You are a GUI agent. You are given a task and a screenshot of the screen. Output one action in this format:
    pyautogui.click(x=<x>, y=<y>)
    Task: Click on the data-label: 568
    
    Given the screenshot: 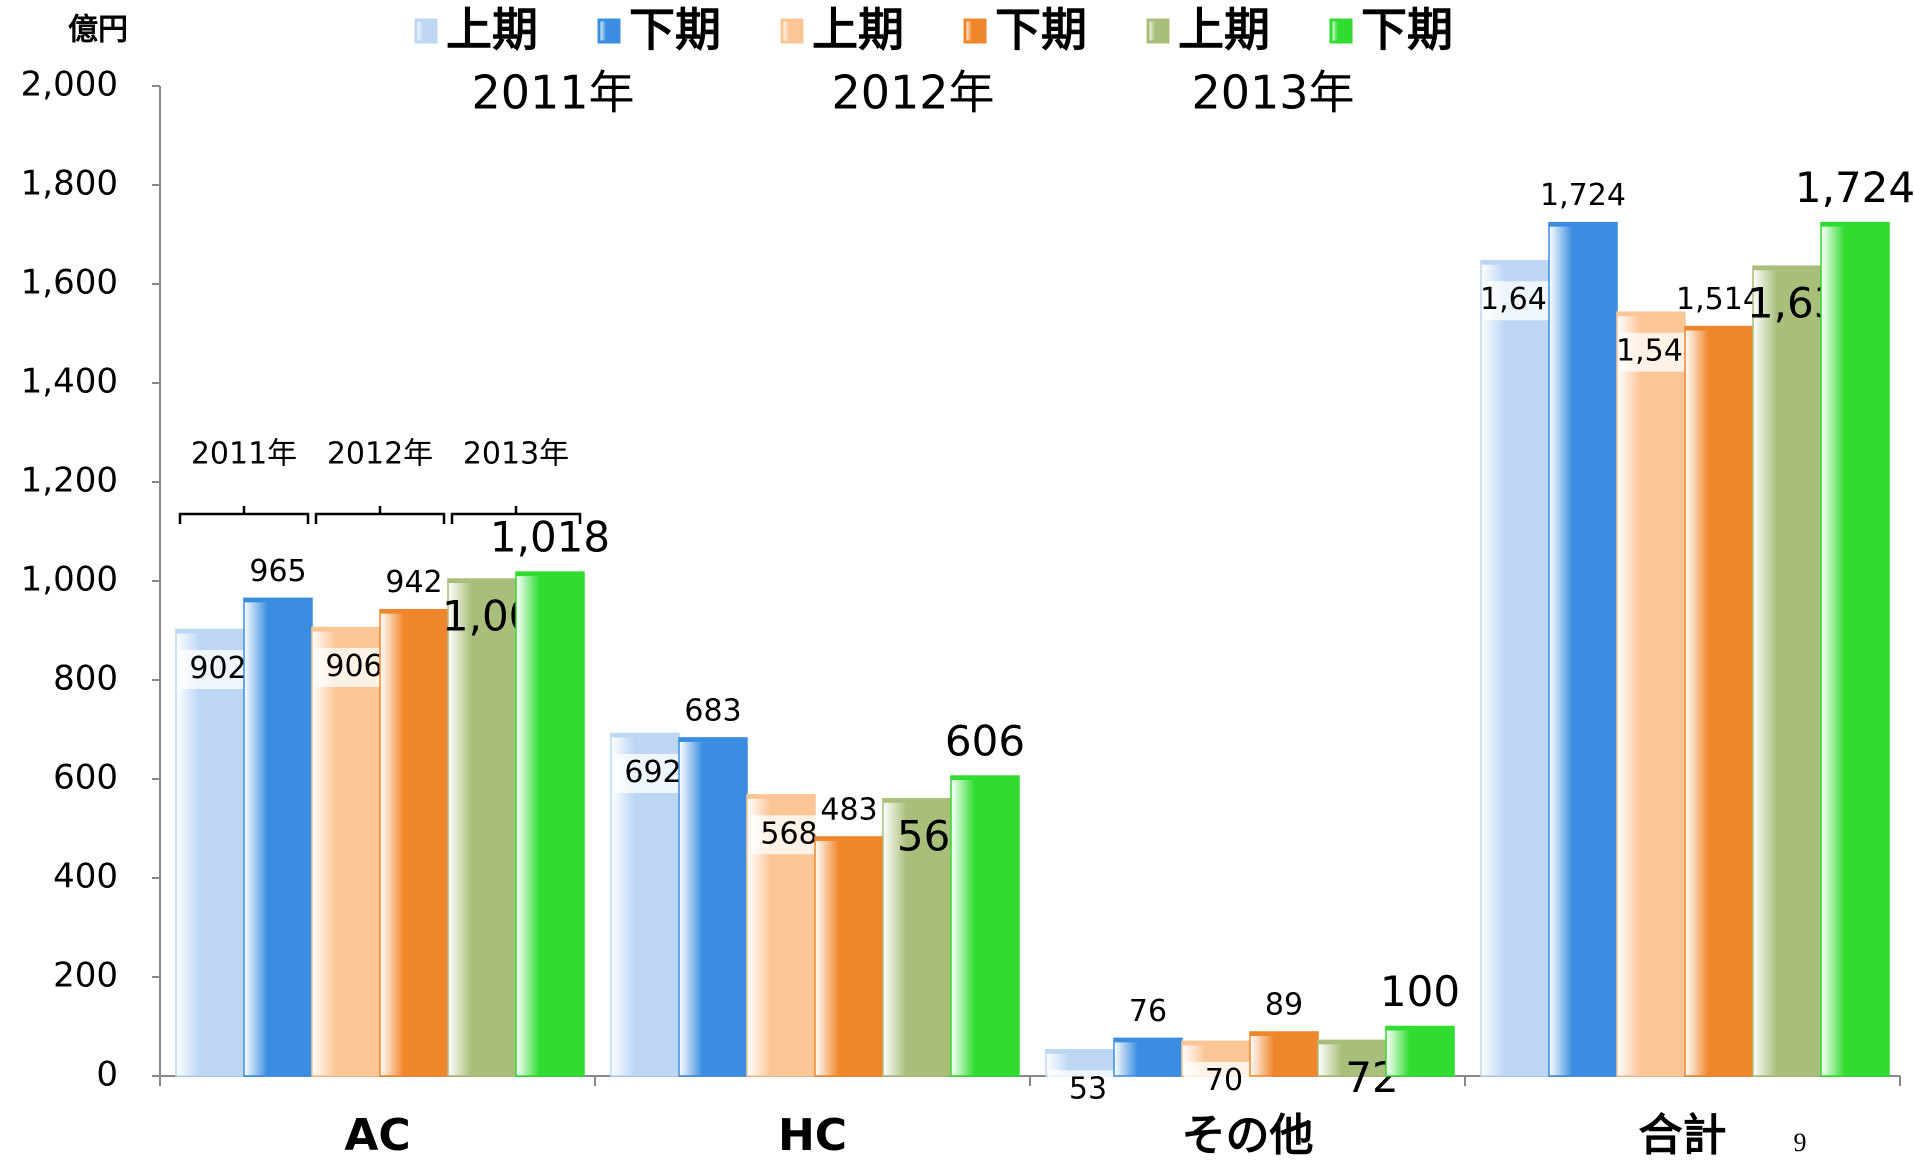 What is the action you would take?
    pyautogui.click(x=788, y=833)
    